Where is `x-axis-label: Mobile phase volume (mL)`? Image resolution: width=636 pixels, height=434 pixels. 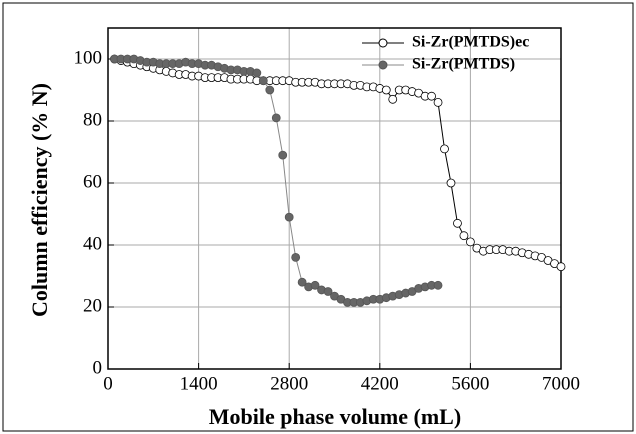 x-axis-label: Mobile phase volume (mL) is located at coordinates (335, 416).